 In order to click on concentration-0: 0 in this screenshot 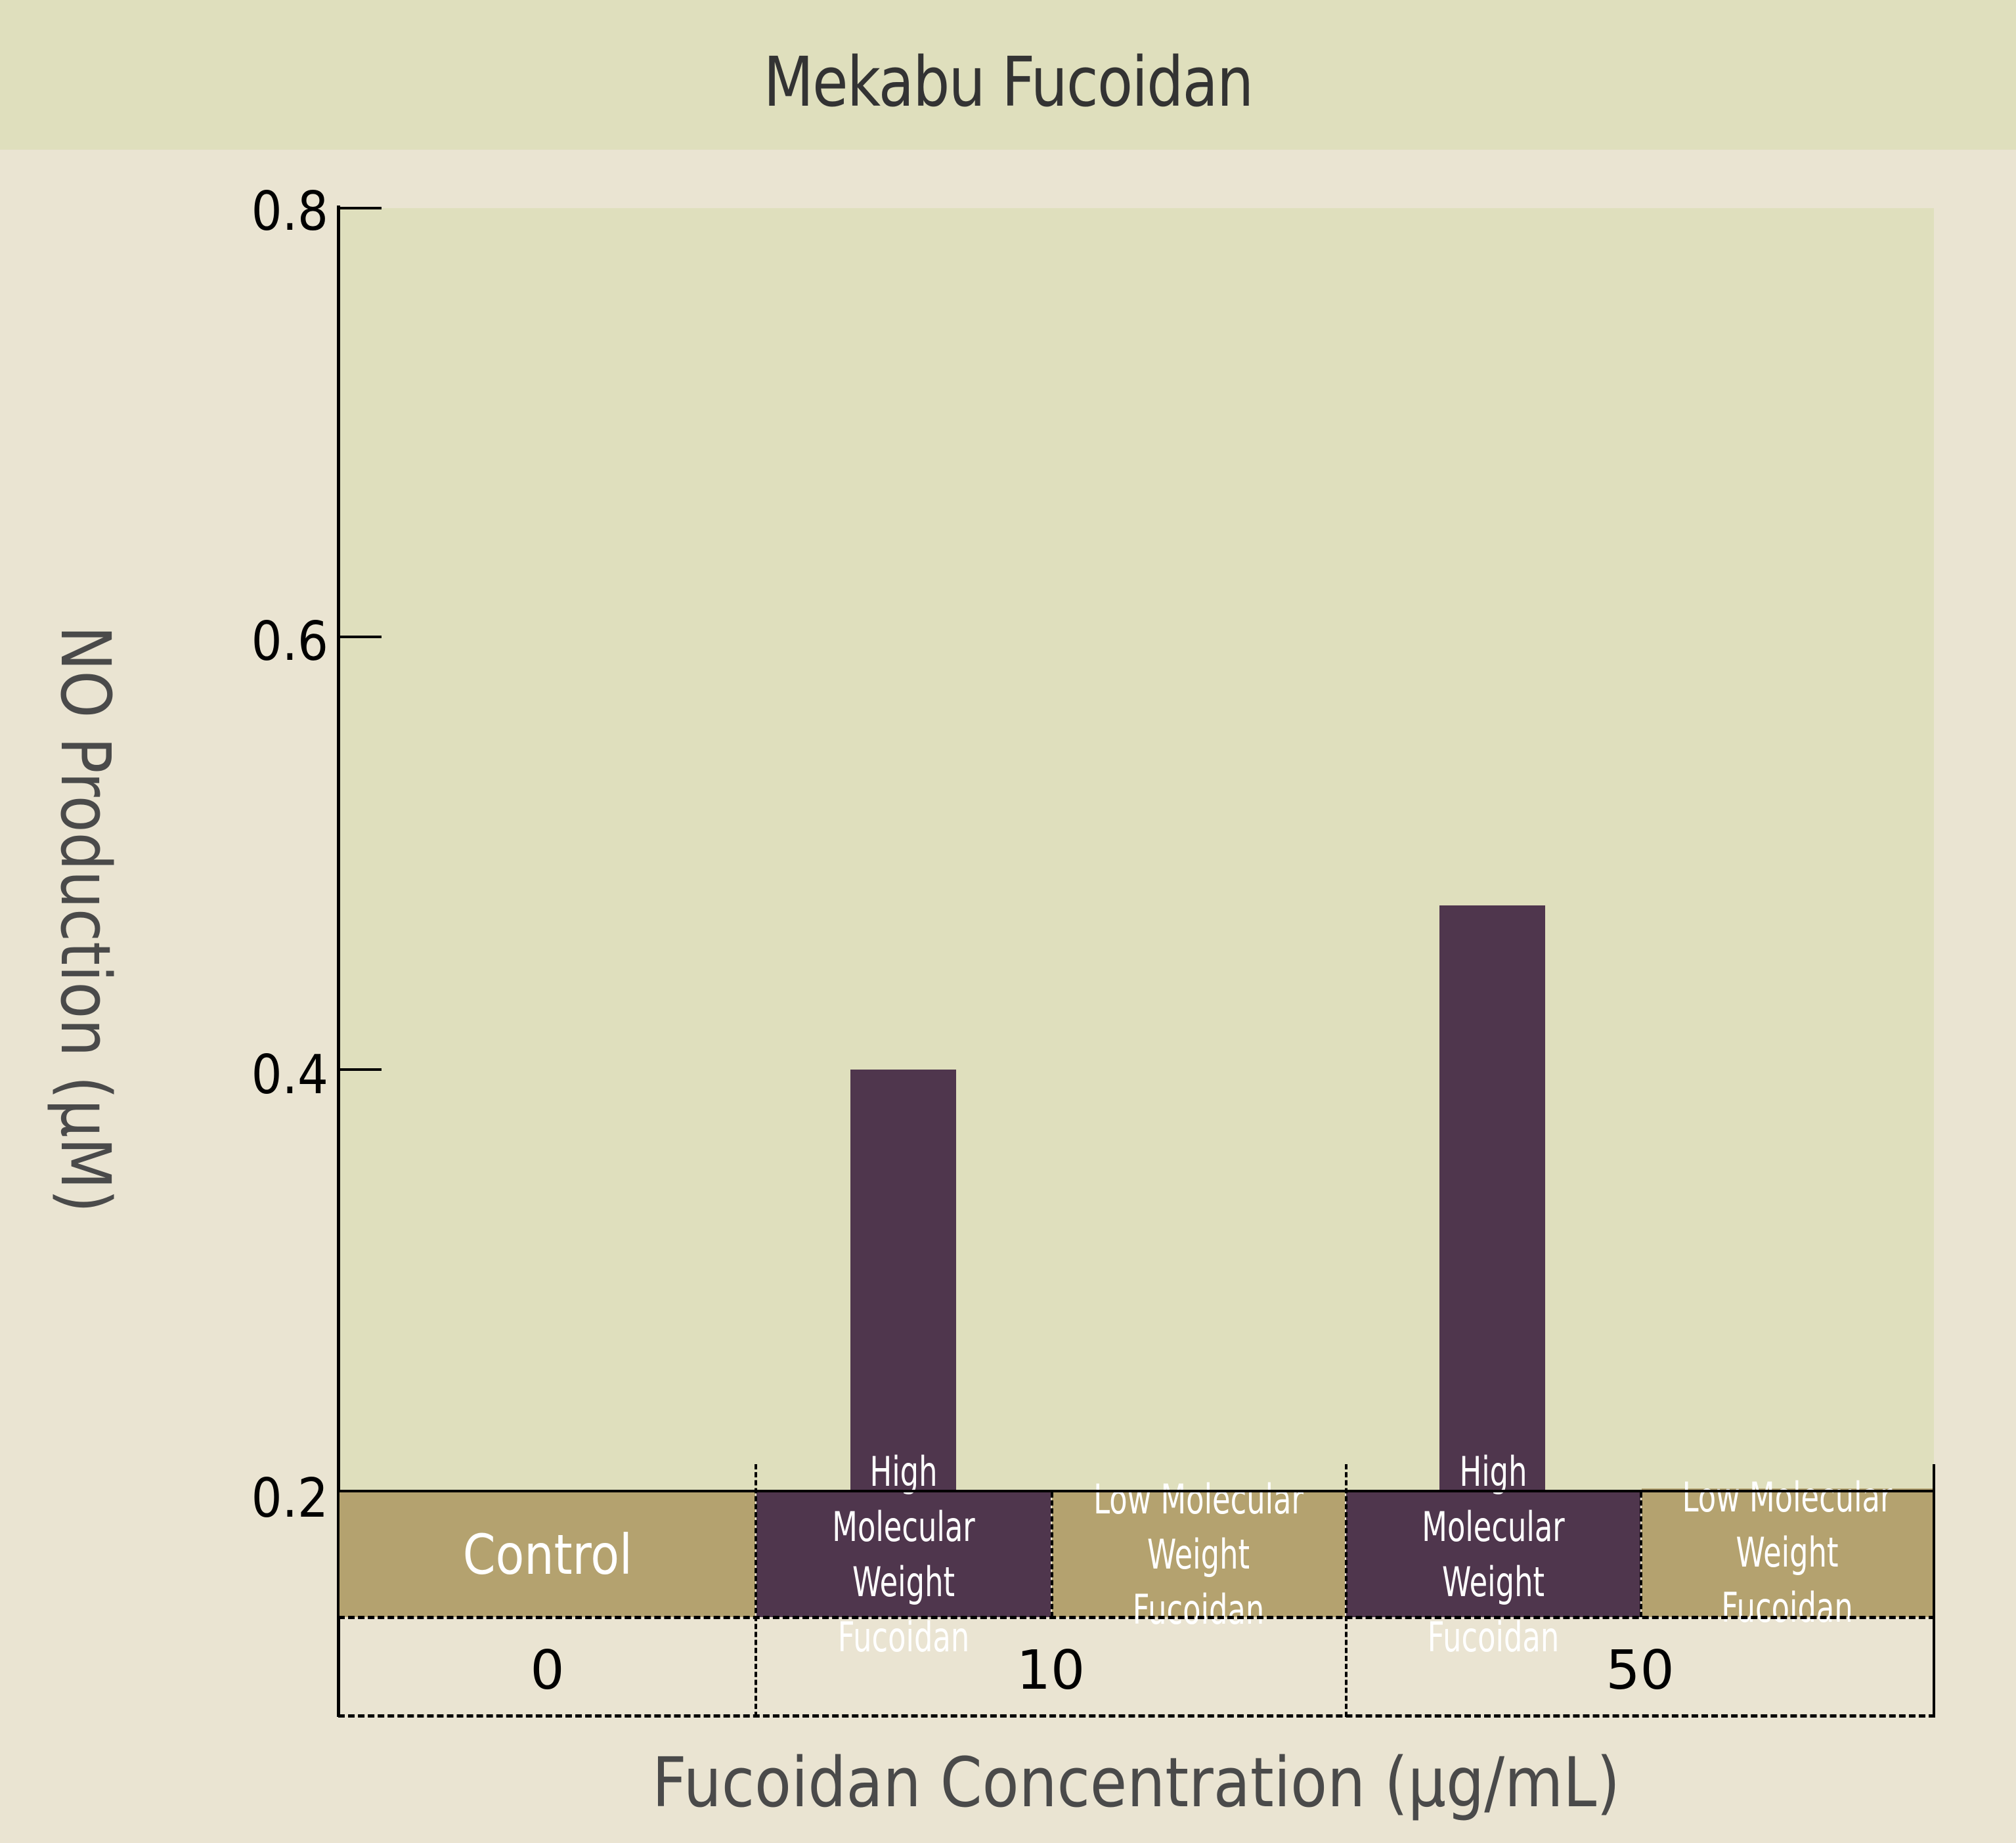, I will do `click(547, 1670)`.